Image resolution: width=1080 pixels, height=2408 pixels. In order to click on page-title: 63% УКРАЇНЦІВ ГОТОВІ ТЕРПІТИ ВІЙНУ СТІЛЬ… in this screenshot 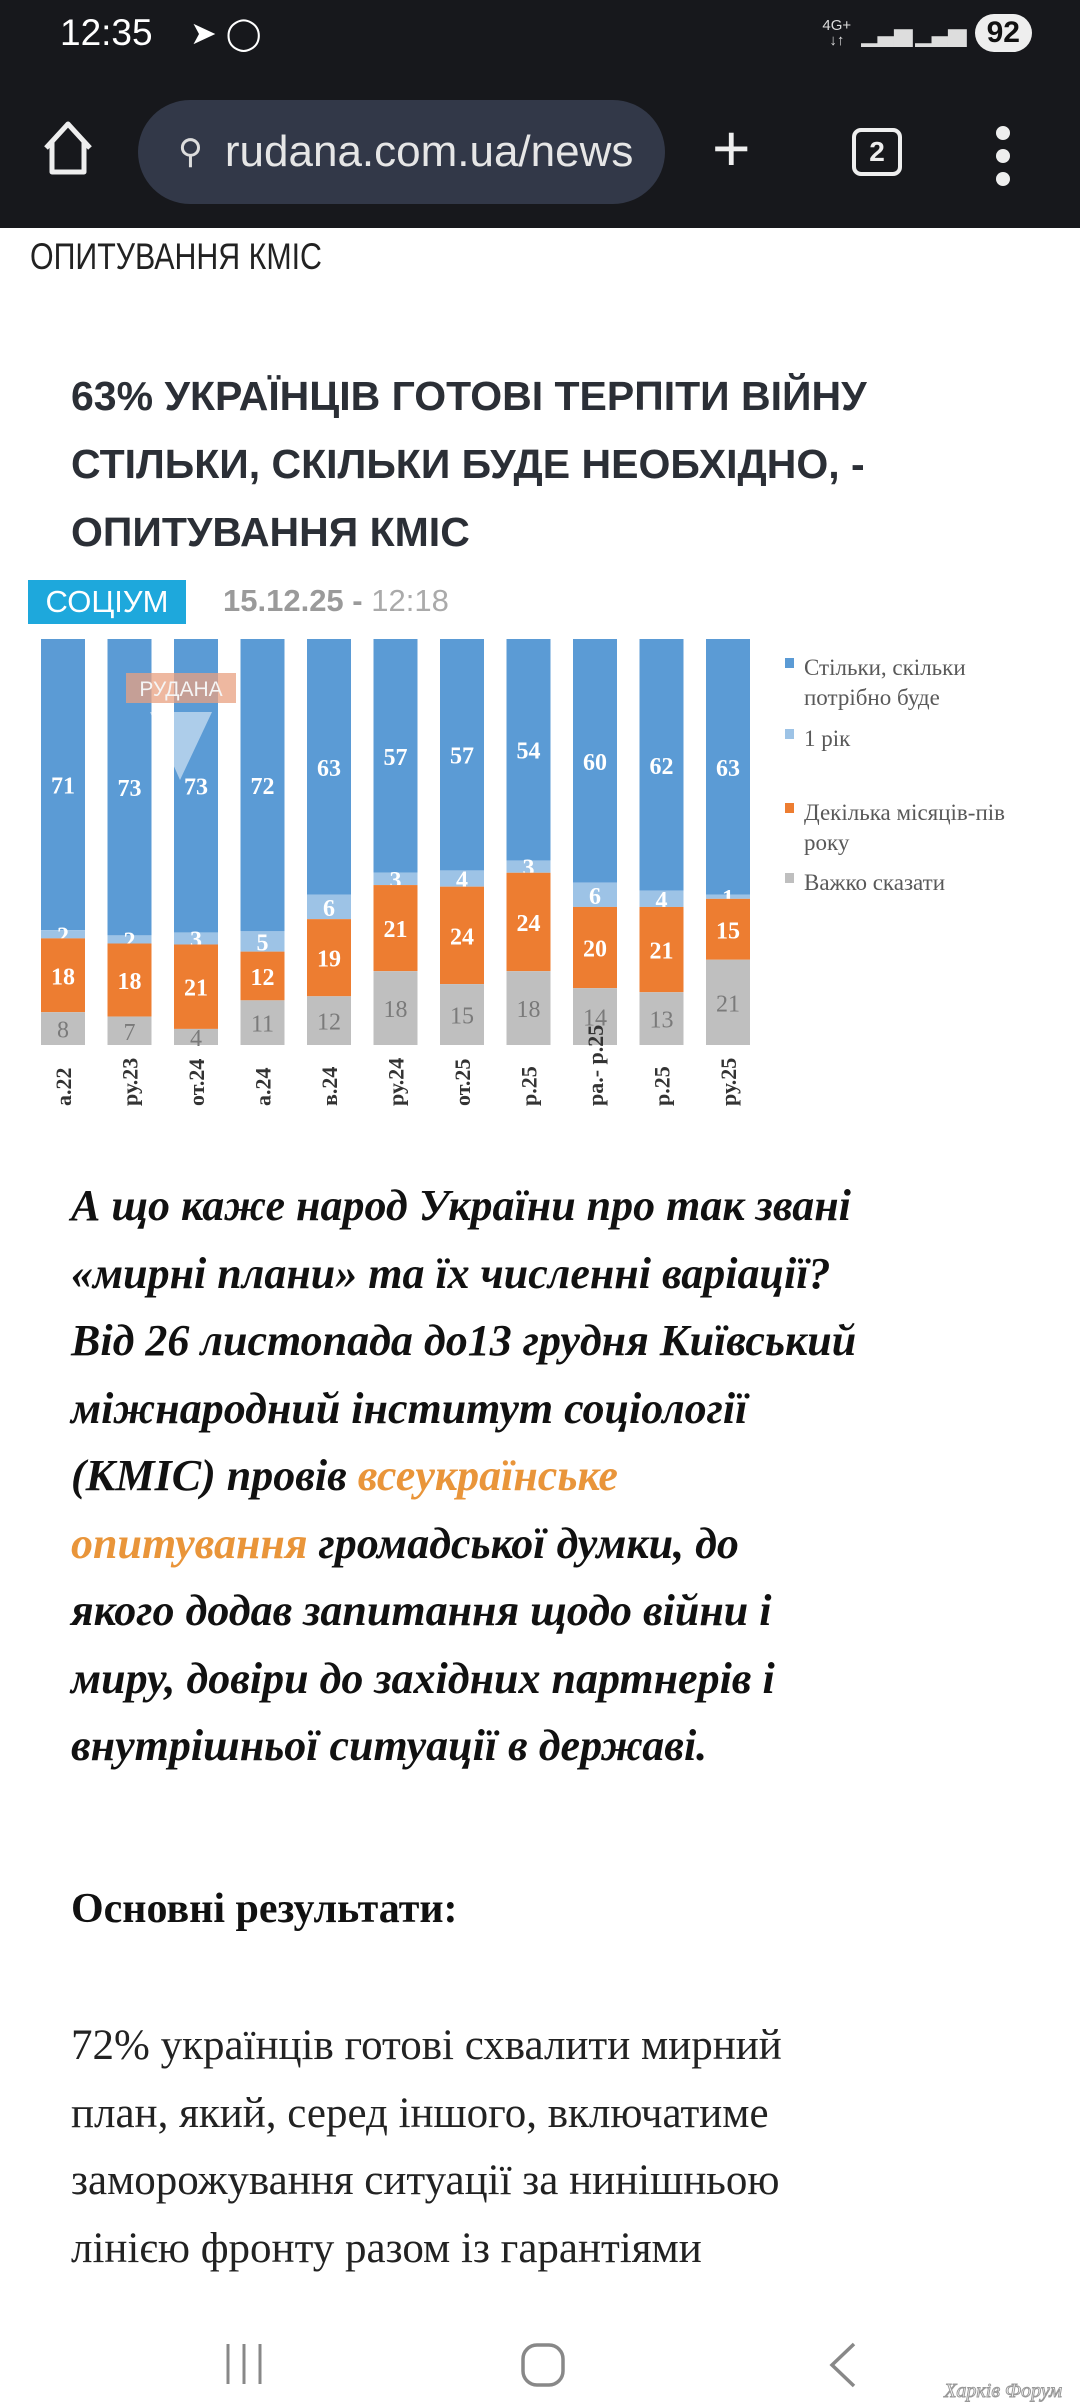, I will do `click(469, 464)`.